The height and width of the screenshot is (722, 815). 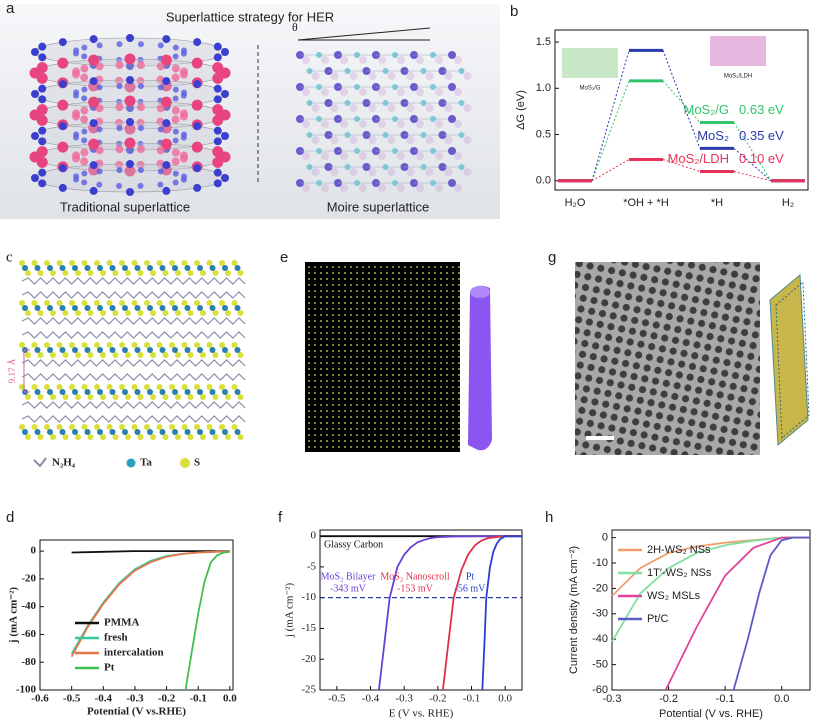 I want to click on caption: Moire superlattice, so click(x=378, y=206).